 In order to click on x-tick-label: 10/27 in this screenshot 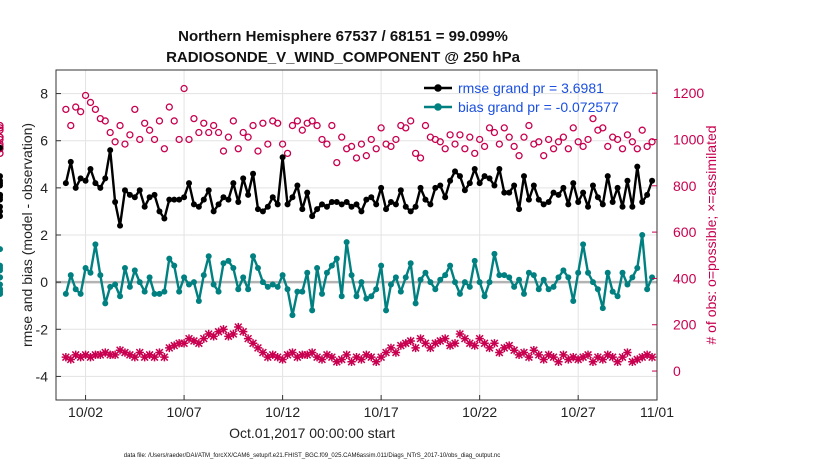, I will do `click(578, 412)`.